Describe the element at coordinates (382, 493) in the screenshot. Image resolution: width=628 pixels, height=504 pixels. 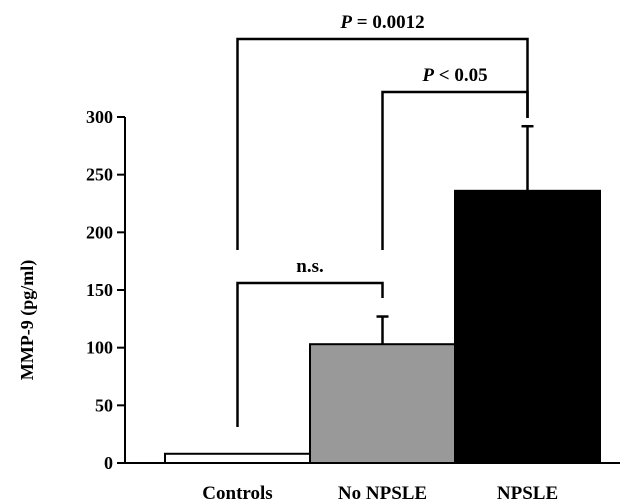
I see `x-category-label: No NPSLE` at that location.